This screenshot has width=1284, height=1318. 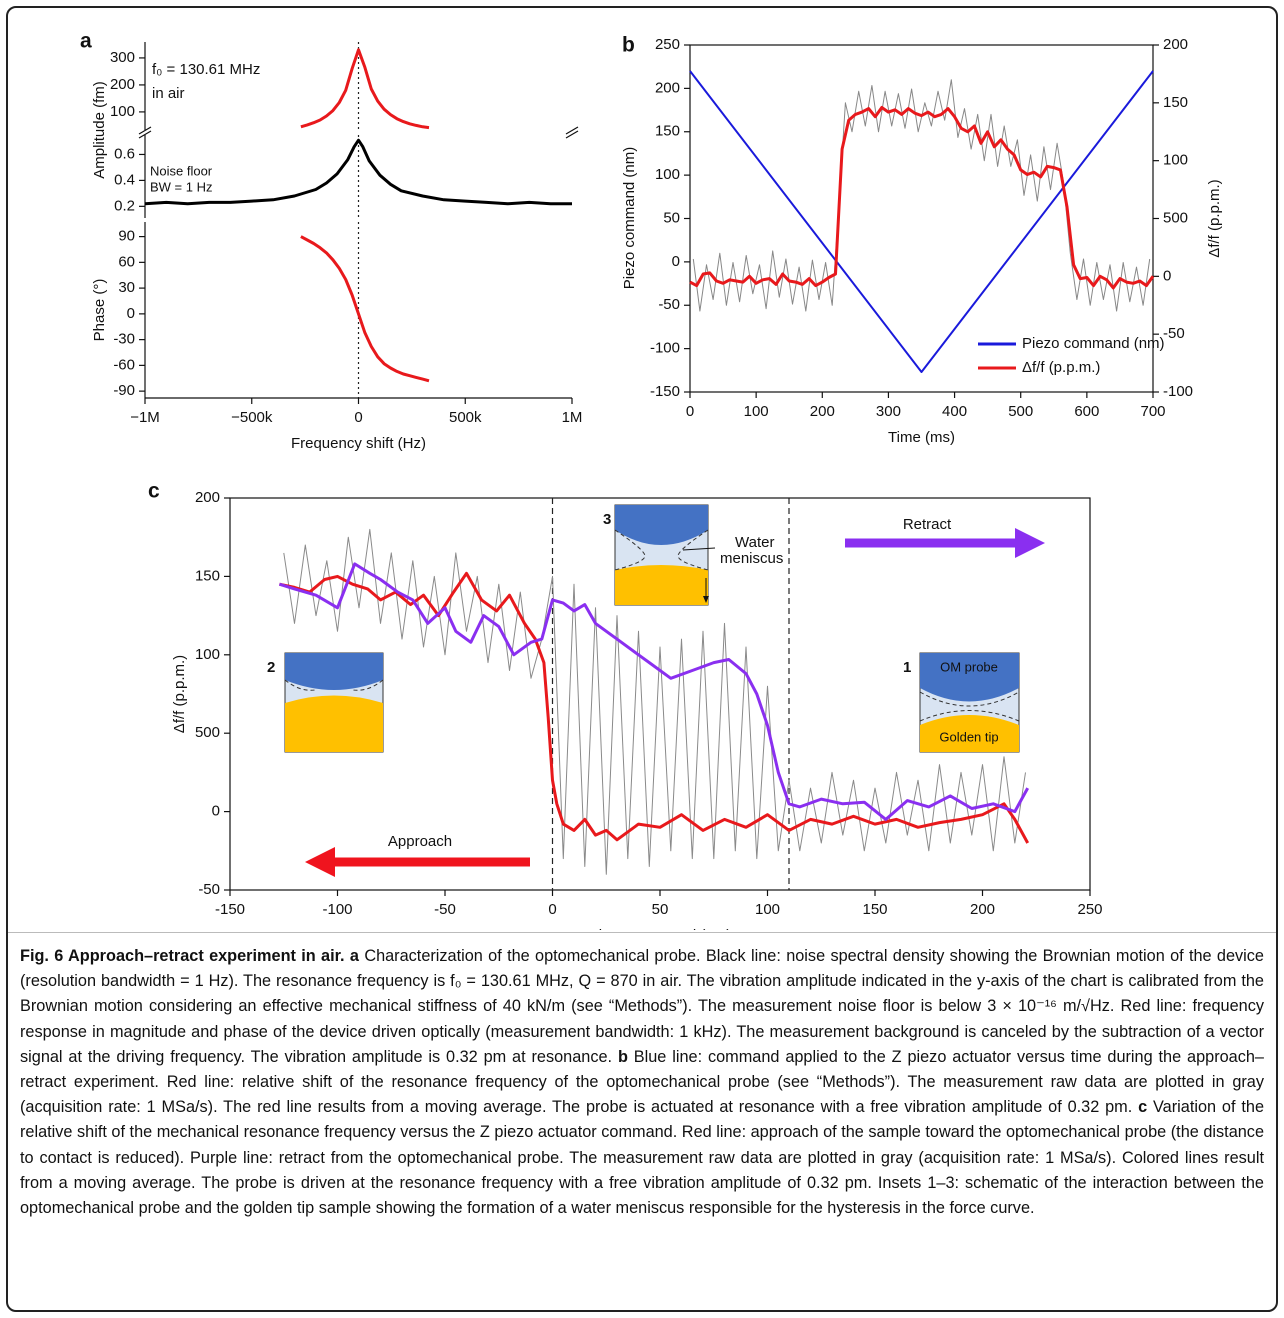 What do you see at coordinates (354, 956) in the screenshot?
I see `caption-label: a` at bounding box center [354, 956].